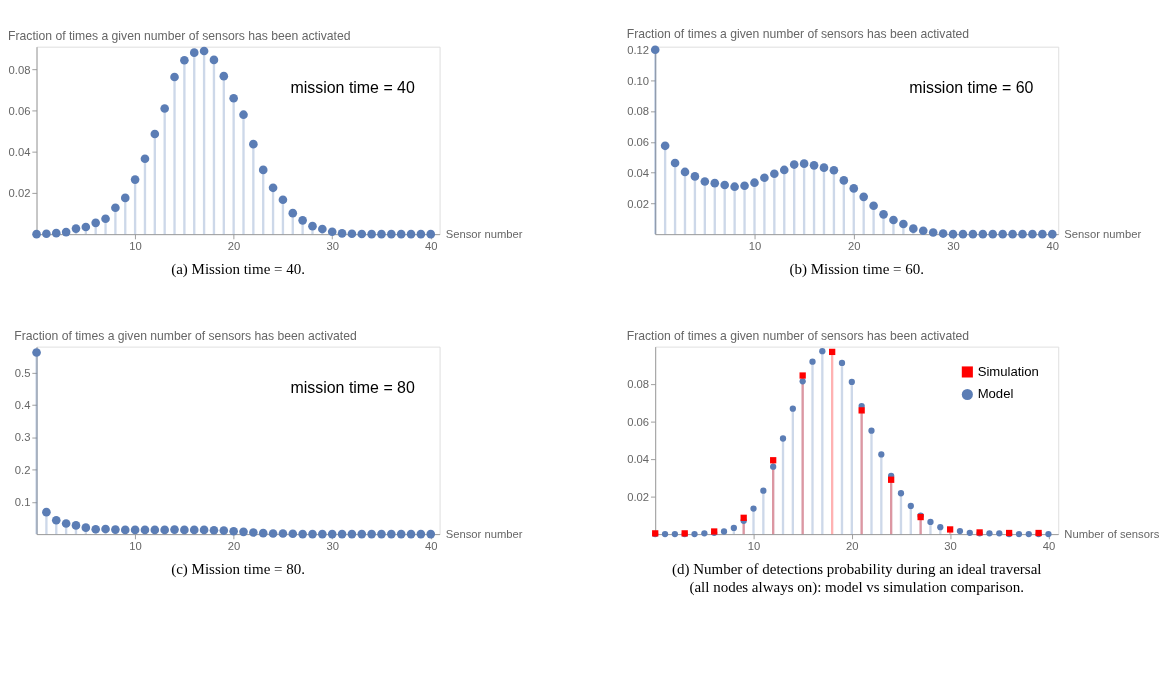 This screenshot has width=1167, height=677. What do you see at coordinates (857, 270) in the screenshot?
I see `text: (b) Mission time = 60.` at bounding box center [857, 270].